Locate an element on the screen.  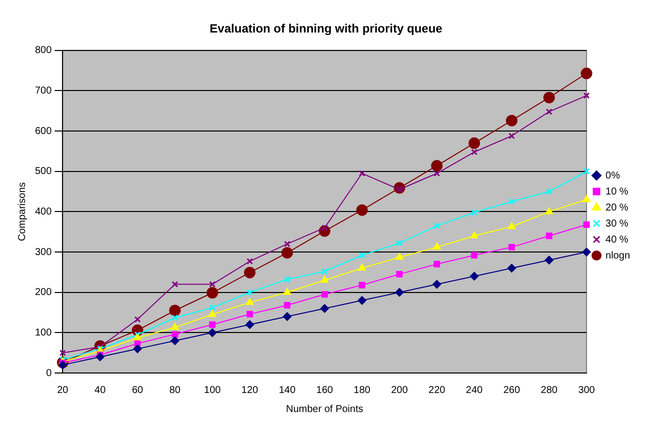
x-tick-label: 180 is located at coordinates (362, 390).